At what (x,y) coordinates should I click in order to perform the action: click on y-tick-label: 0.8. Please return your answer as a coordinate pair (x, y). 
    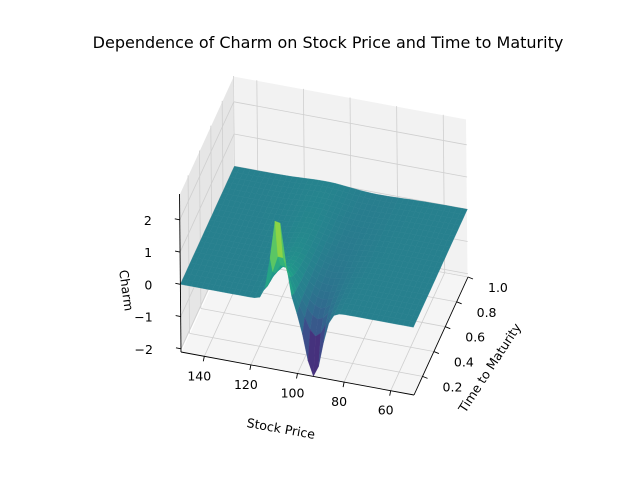
    Looking at the image, I should click on (487, 312).